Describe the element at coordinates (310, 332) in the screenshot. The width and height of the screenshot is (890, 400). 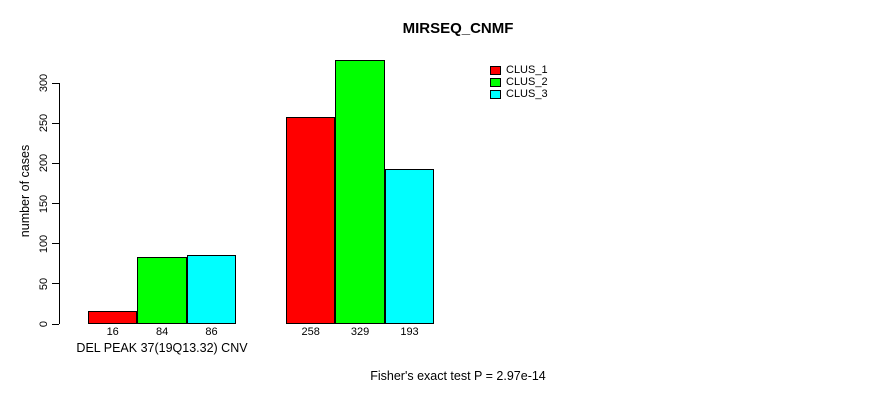
I see `bar-value-label: 258` at that location.